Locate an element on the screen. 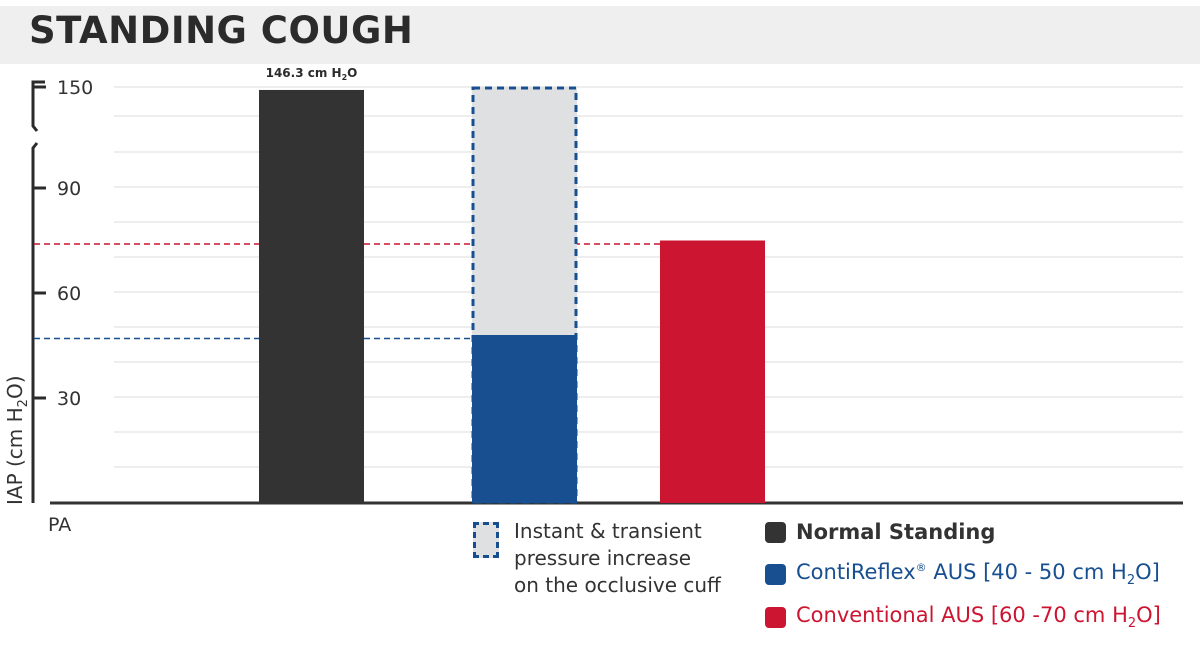 Image resolution: width=1200 pixels, height=650 pixels. legend-swatch-normal-standing is located at coordinates (775, 532).